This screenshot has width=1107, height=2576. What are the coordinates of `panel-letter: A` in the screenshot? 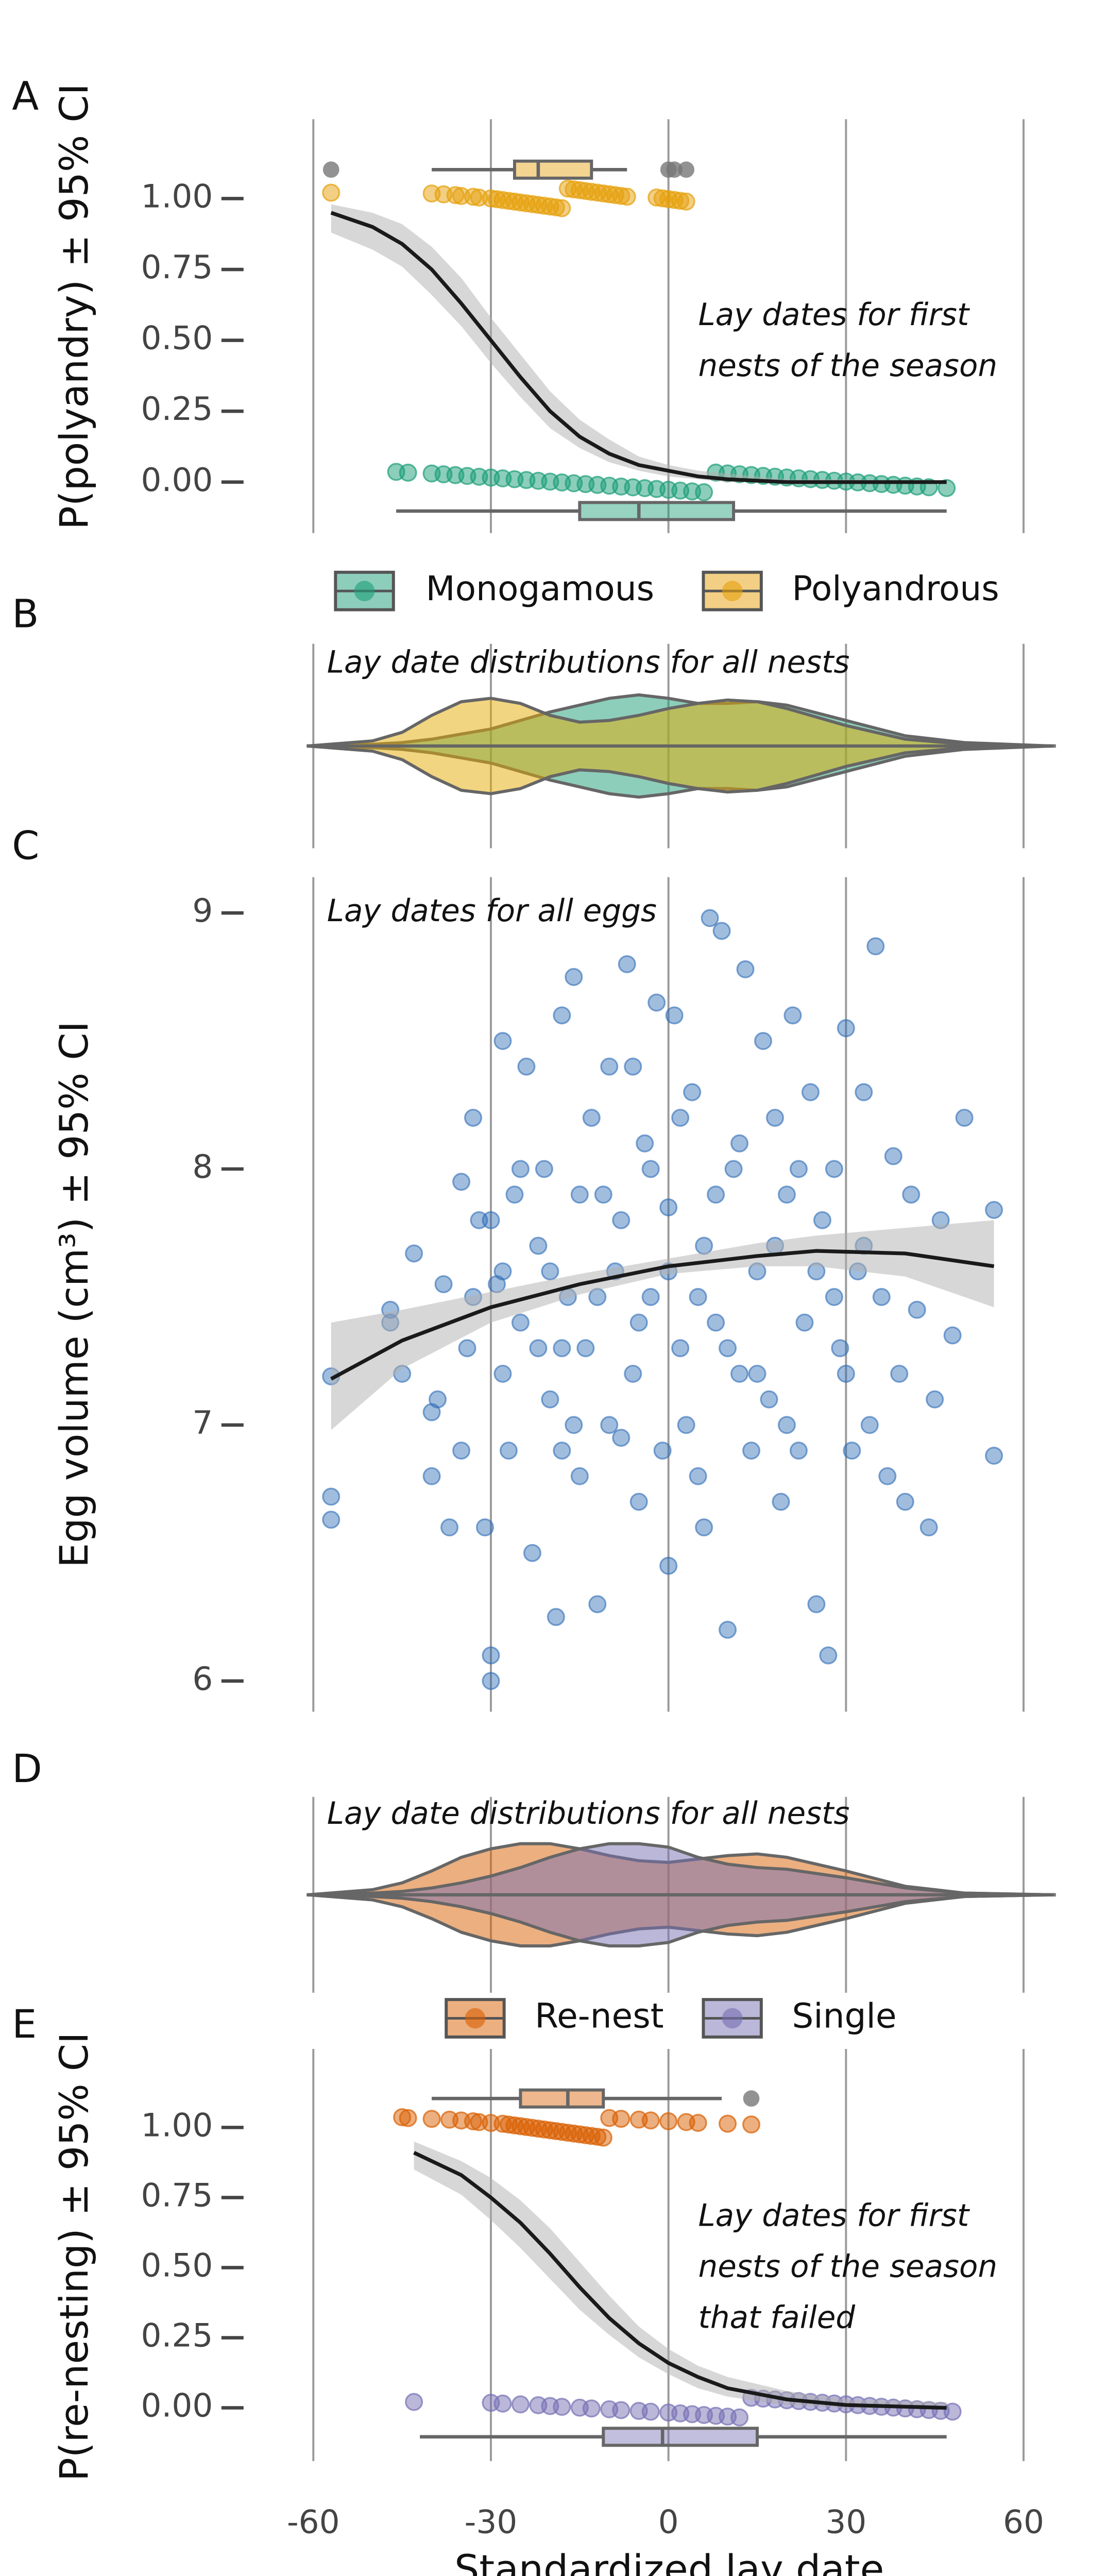 It's located at (25, 96).